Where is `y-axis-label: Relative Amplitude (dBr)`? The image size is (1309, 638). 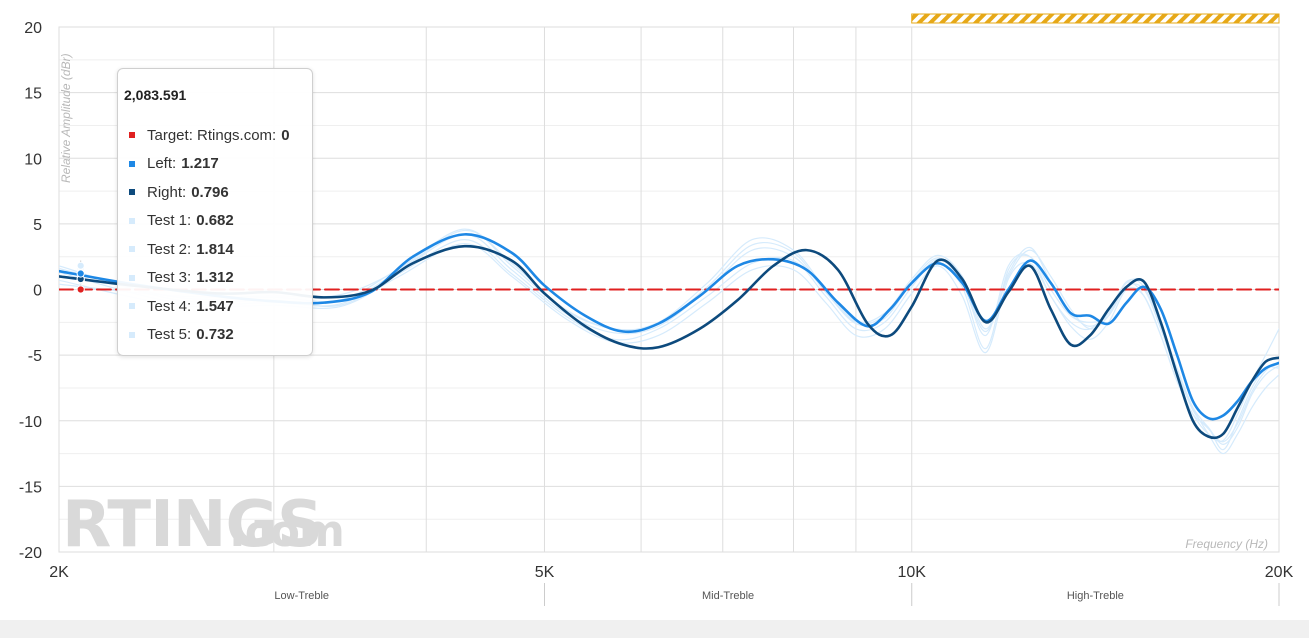
y-axis-label: Relative Amplitude (dBr) is located at coordinates (66, 118).